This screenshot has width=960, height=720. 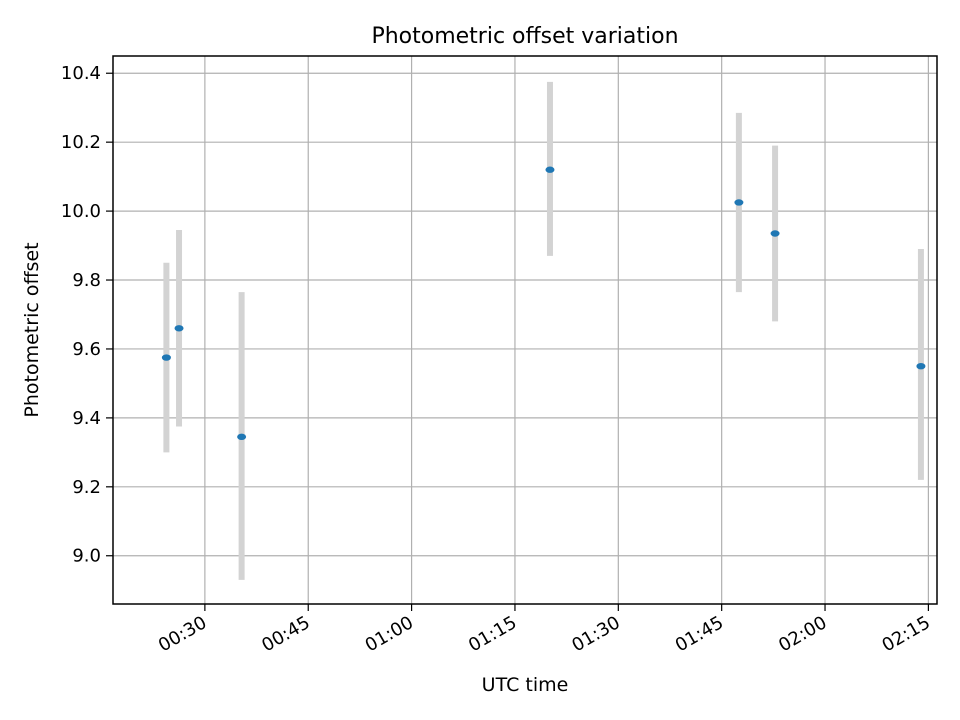 I want to click on y-tick-label: 10.0, so click(x=81, y=211).